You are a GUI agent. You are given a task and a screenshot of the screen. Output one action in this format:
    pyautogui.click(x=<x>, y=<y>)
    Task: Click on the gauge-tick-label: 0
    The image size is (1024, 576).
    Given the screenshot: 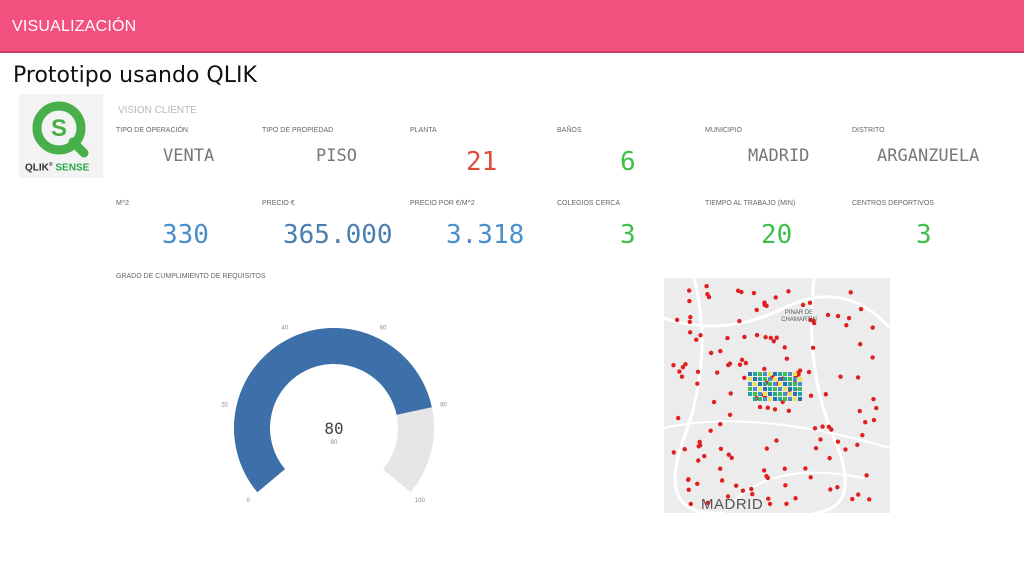 What is the action you would take?
    pyautogui.click(x=249, y=501)
    